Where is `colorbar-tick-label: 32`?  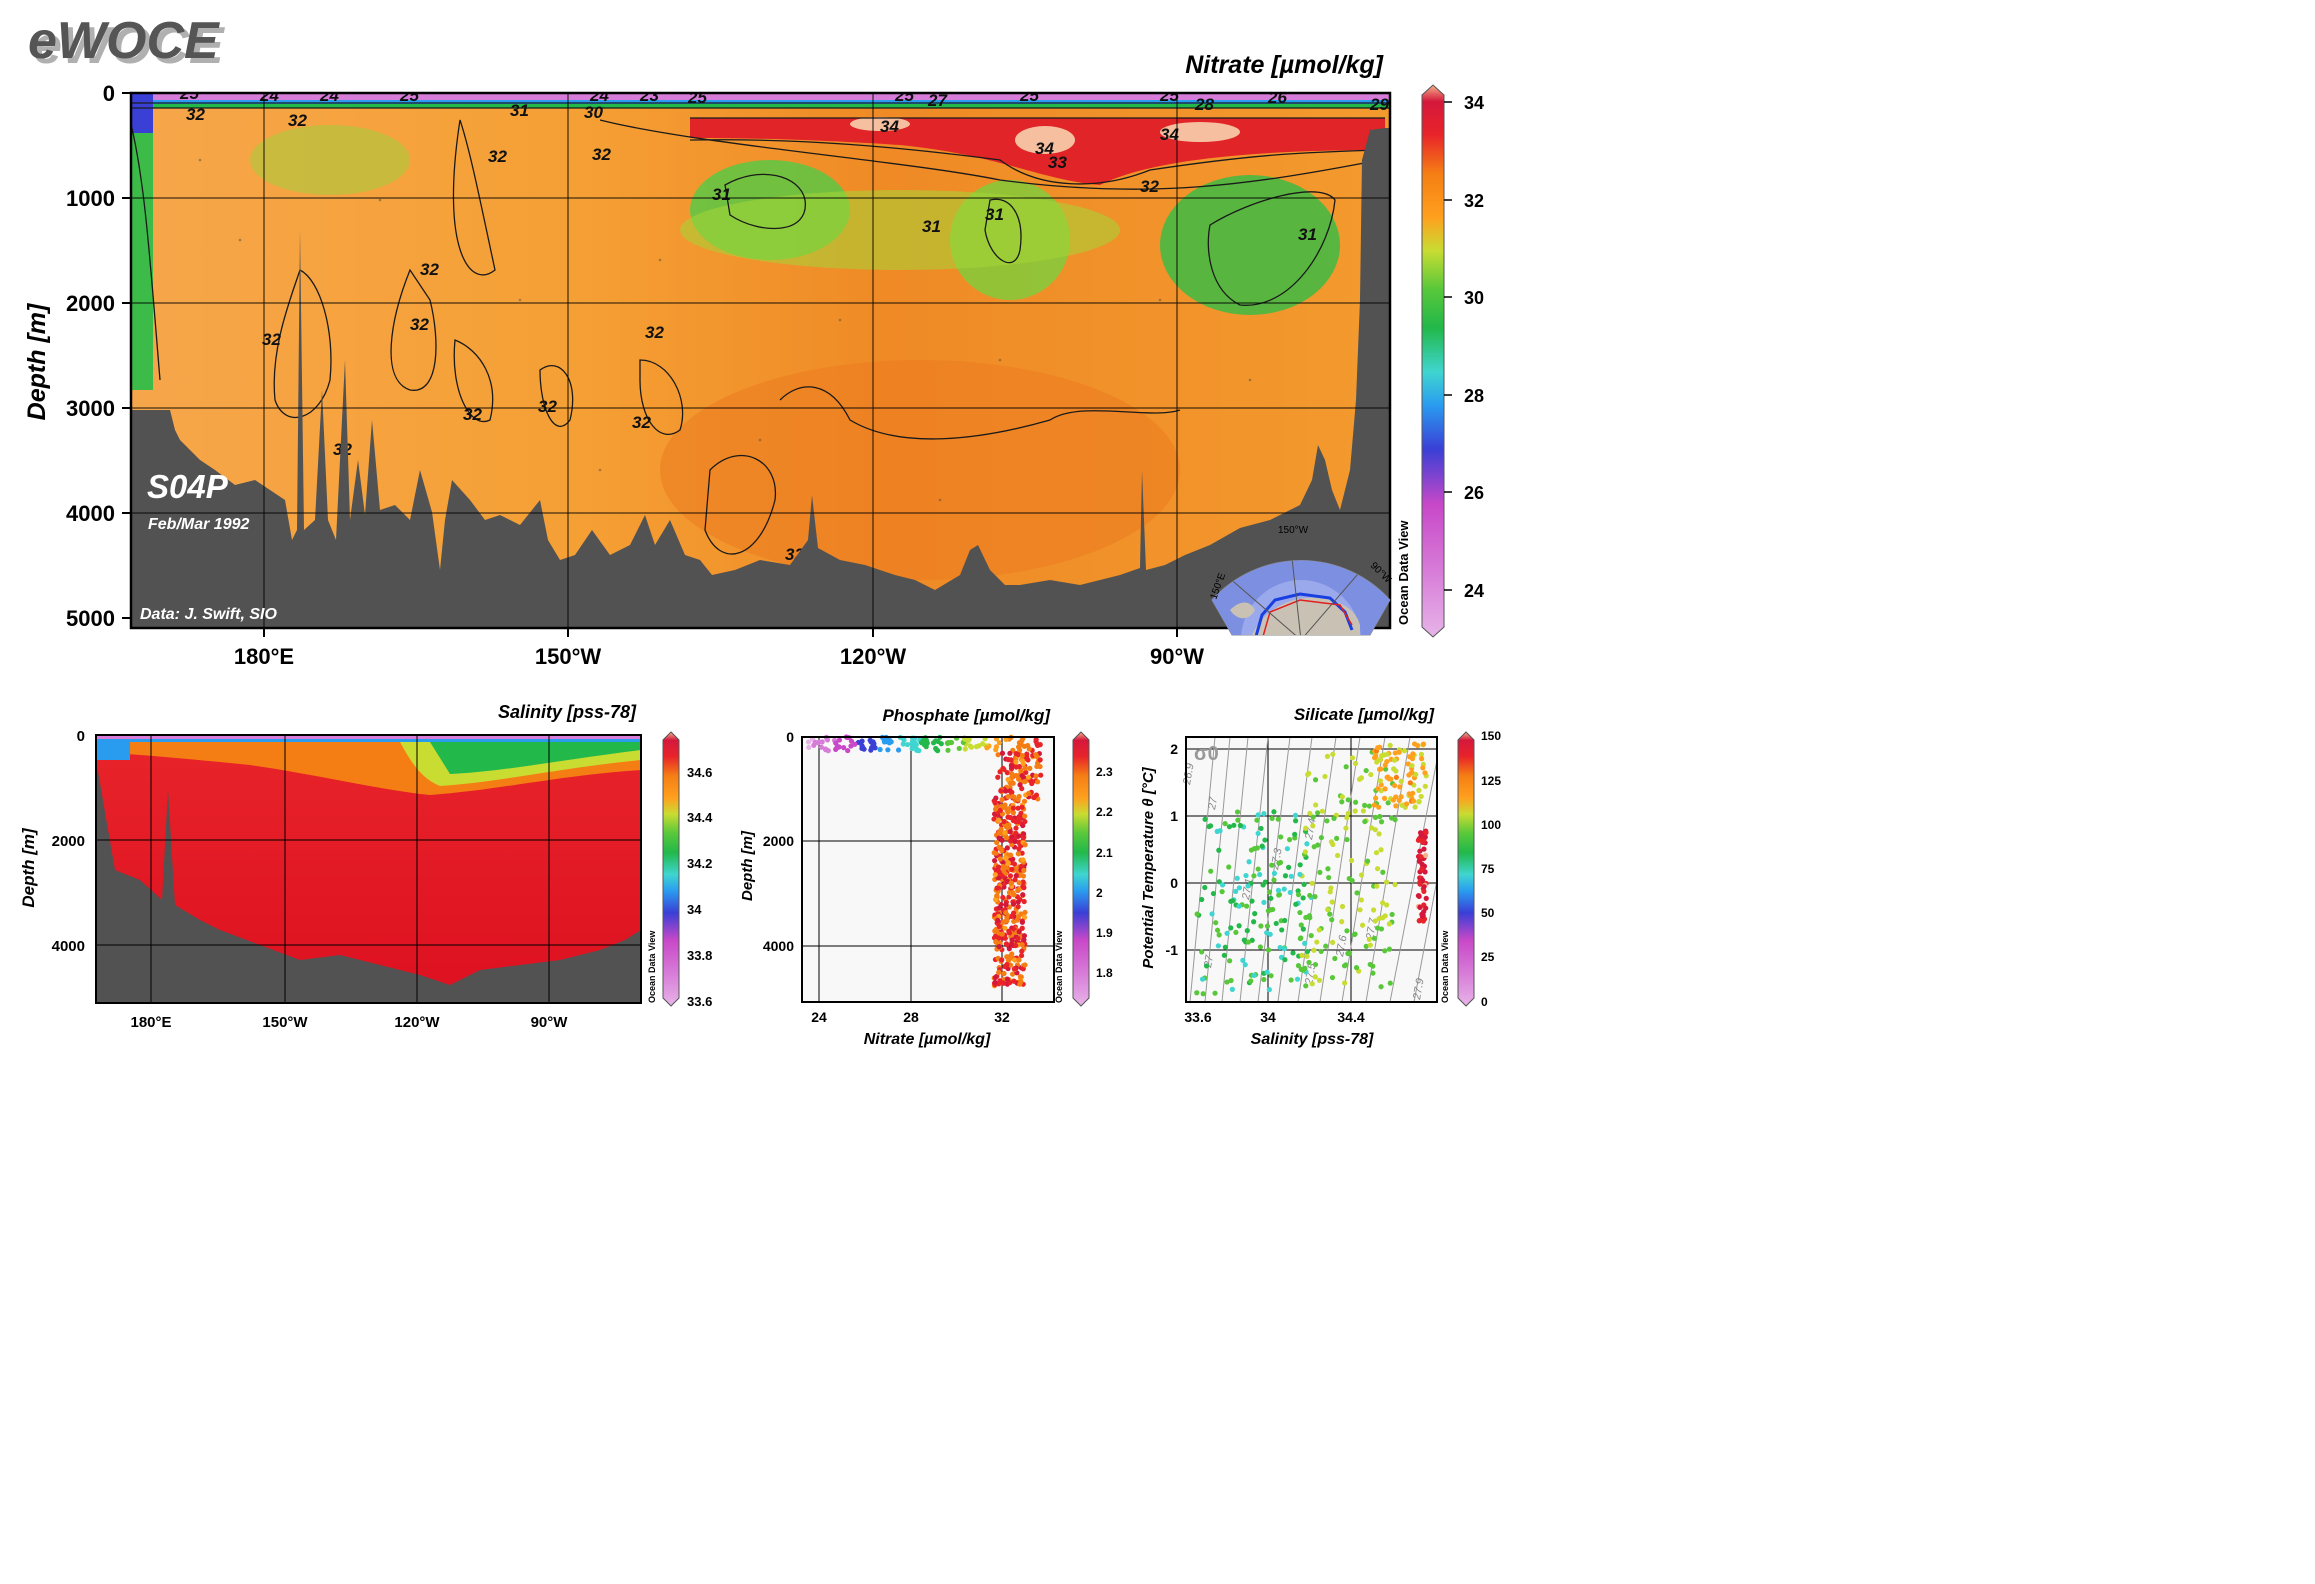 colorbar-tick-label: 32 is located at coordinates (1474, 201).